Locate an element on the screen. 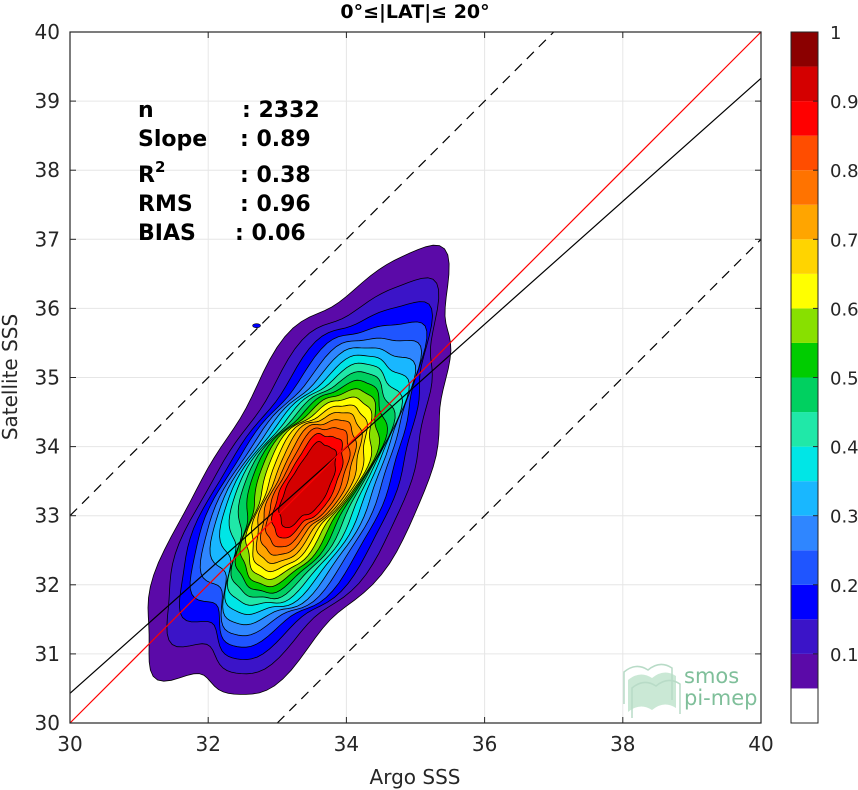 The height and width of the screenshot is (790, 858). logo-line-2: pi-mep is located at coordinates (720, 698).